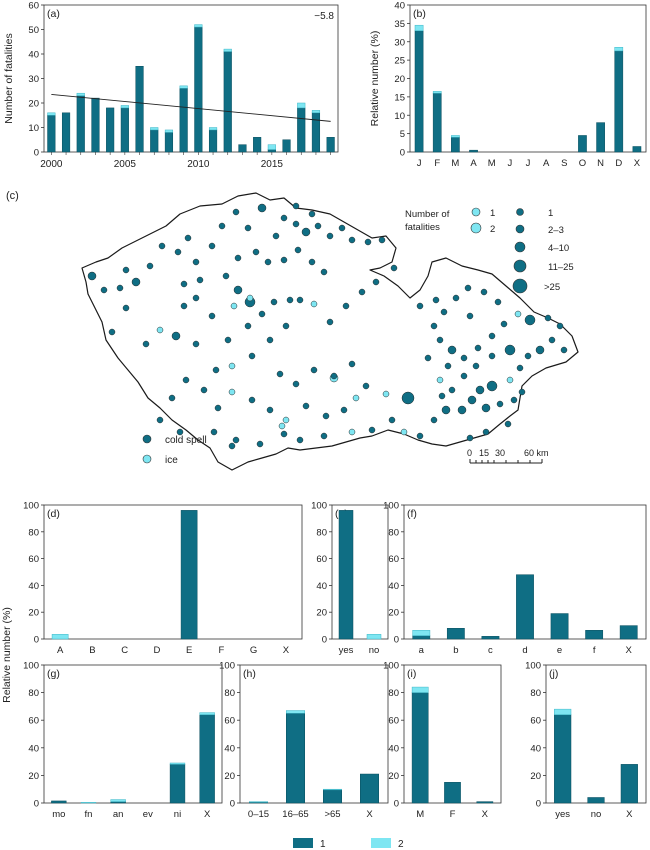  Describe the element at coordinates (207, 713) in the screenshot. I see `bar-g-5-s2` at that location.